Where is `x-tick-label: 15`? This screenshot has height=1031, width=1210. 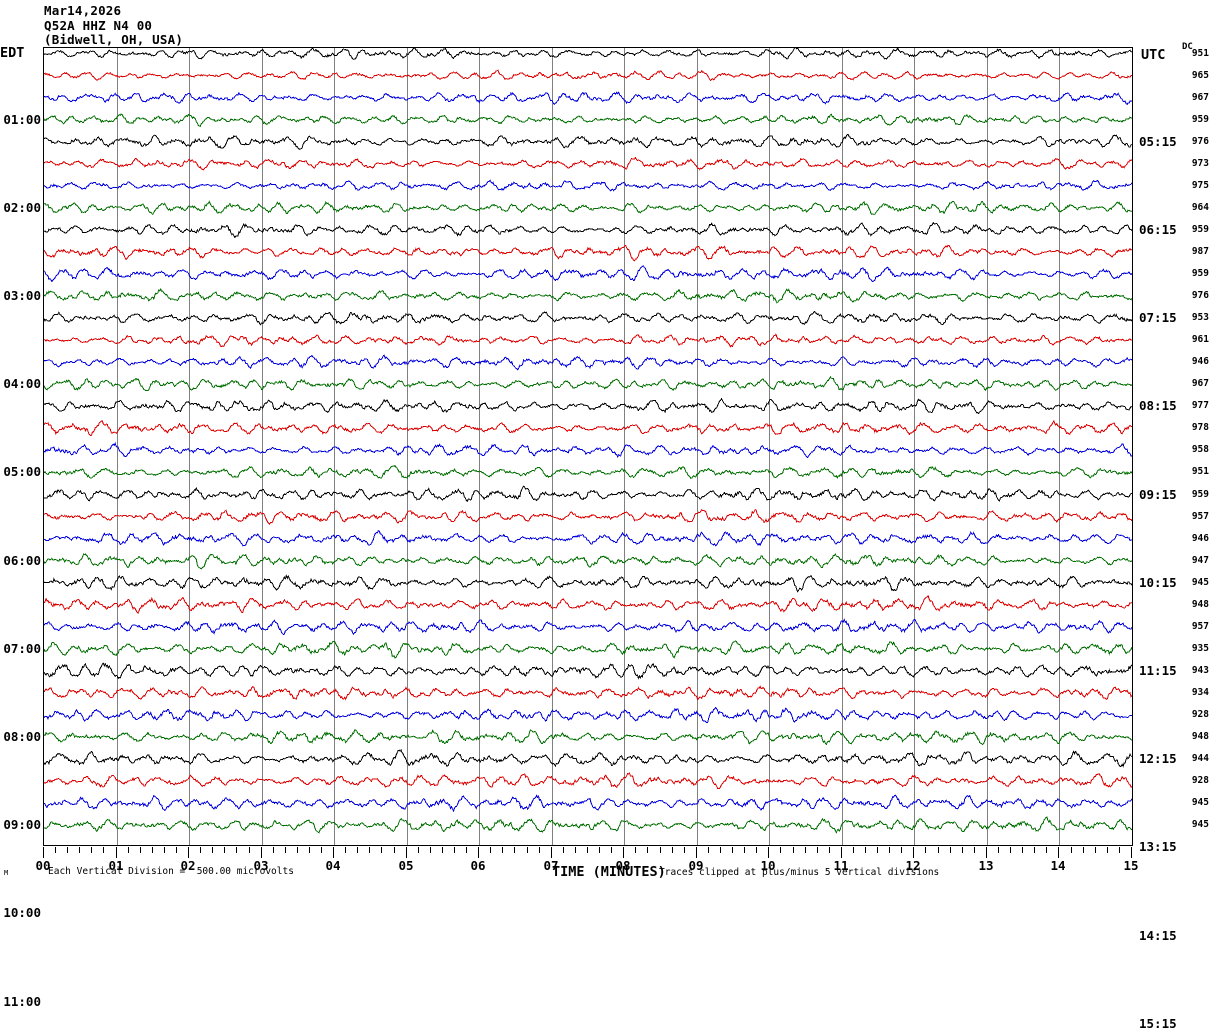 x-tick-label: 15 is located at coordinates (1131, 865).